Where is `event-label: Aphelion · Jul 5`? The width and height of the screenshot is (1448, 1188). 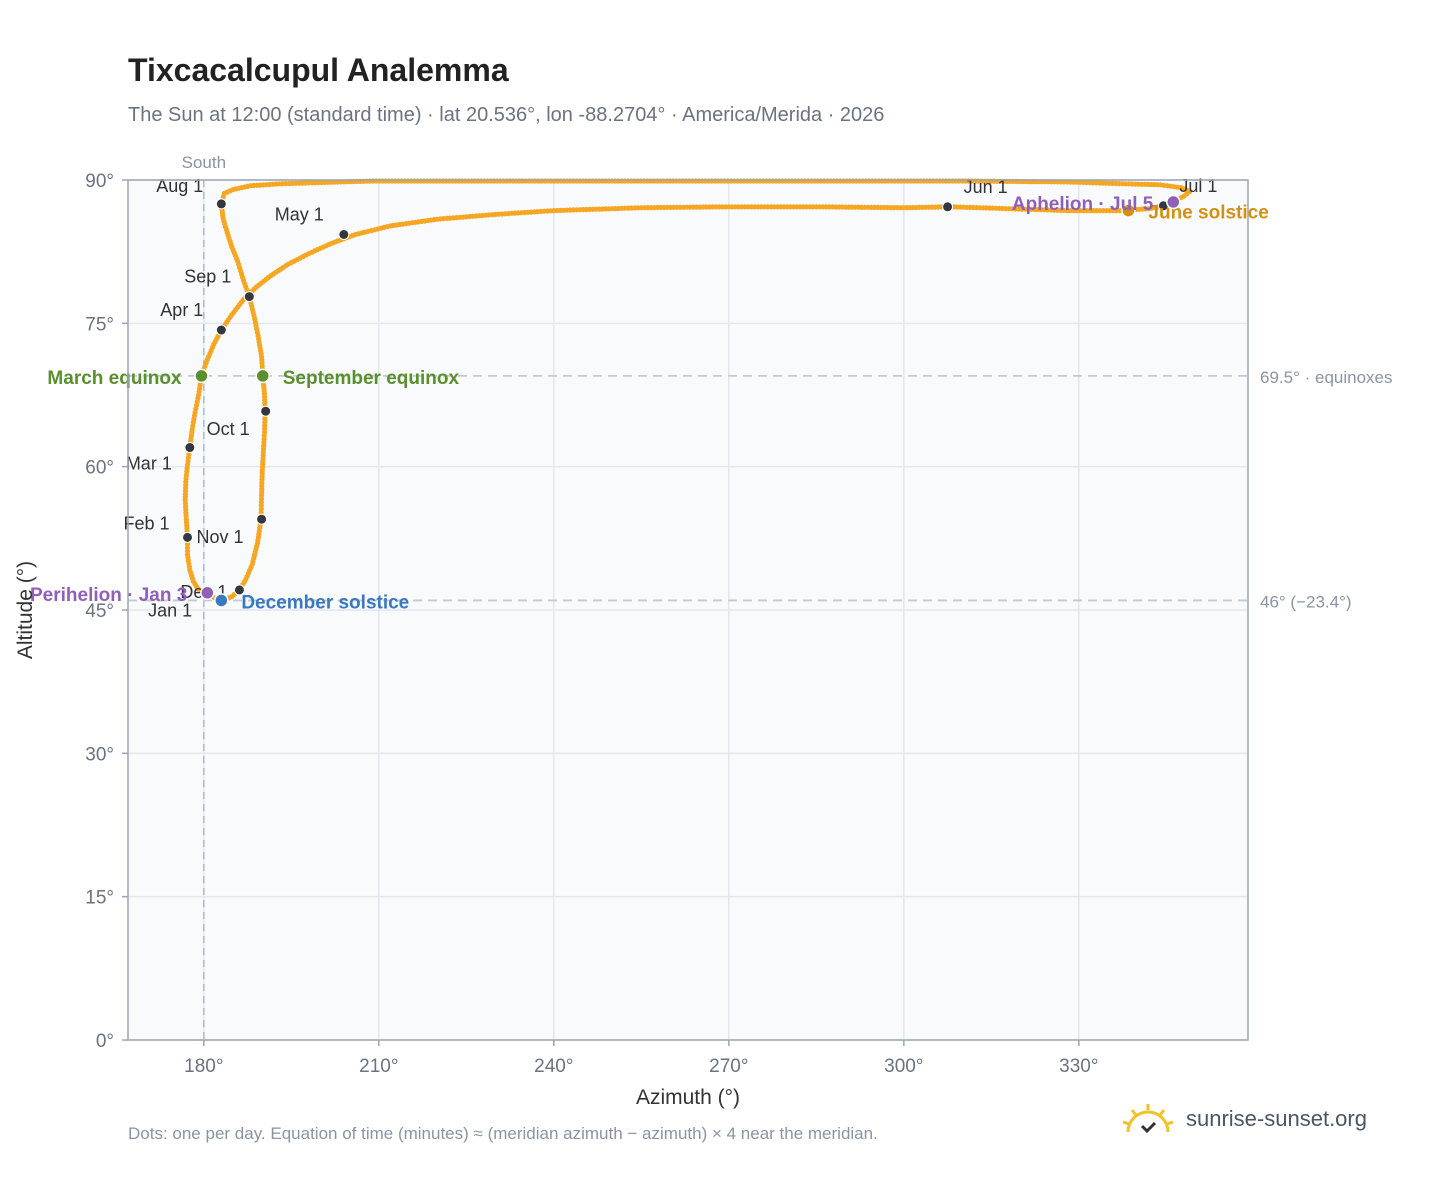
event-label: Aphelion · Jul 5 is located at coordinates (1083, 204).